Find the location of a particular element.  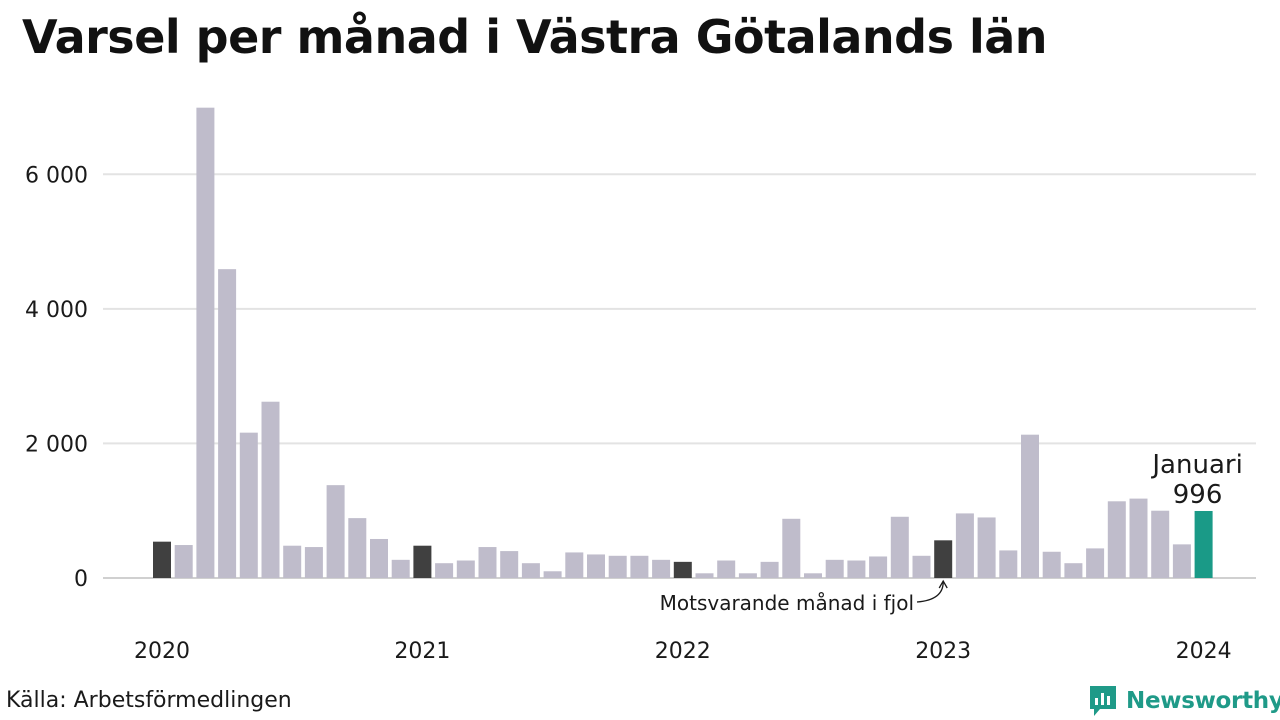

current-month-label: Januari is located at coordinates (1196, 465).